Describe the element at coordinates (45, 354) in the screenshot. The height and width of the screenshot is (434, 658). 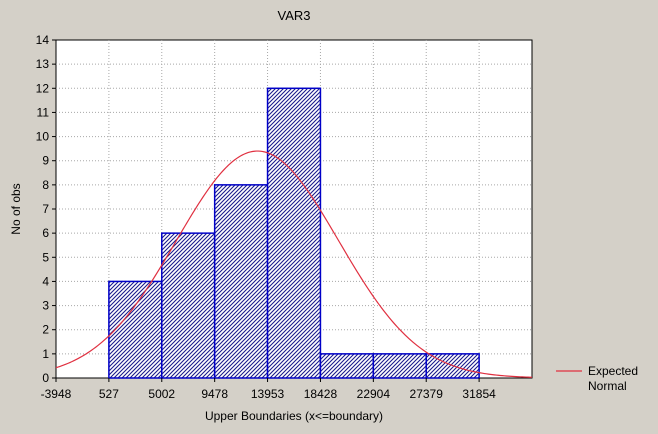
I see `y-tick-label: 1` at that location.